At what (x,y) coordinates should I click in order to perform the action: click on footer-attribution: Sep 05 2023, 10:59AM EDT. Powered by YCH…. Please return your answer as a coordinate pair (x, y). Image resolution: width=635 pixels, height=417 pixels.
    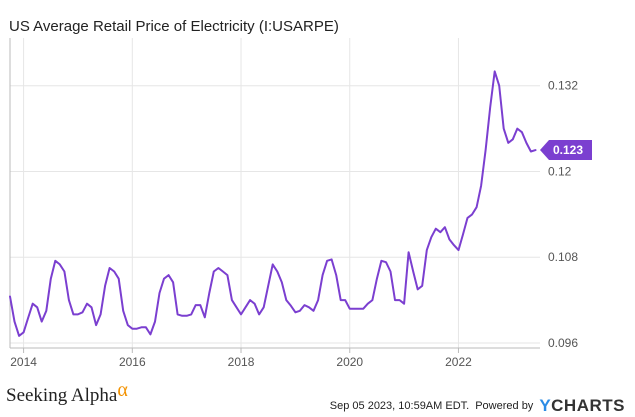
    Looking at the image, I should click on (477, 406).